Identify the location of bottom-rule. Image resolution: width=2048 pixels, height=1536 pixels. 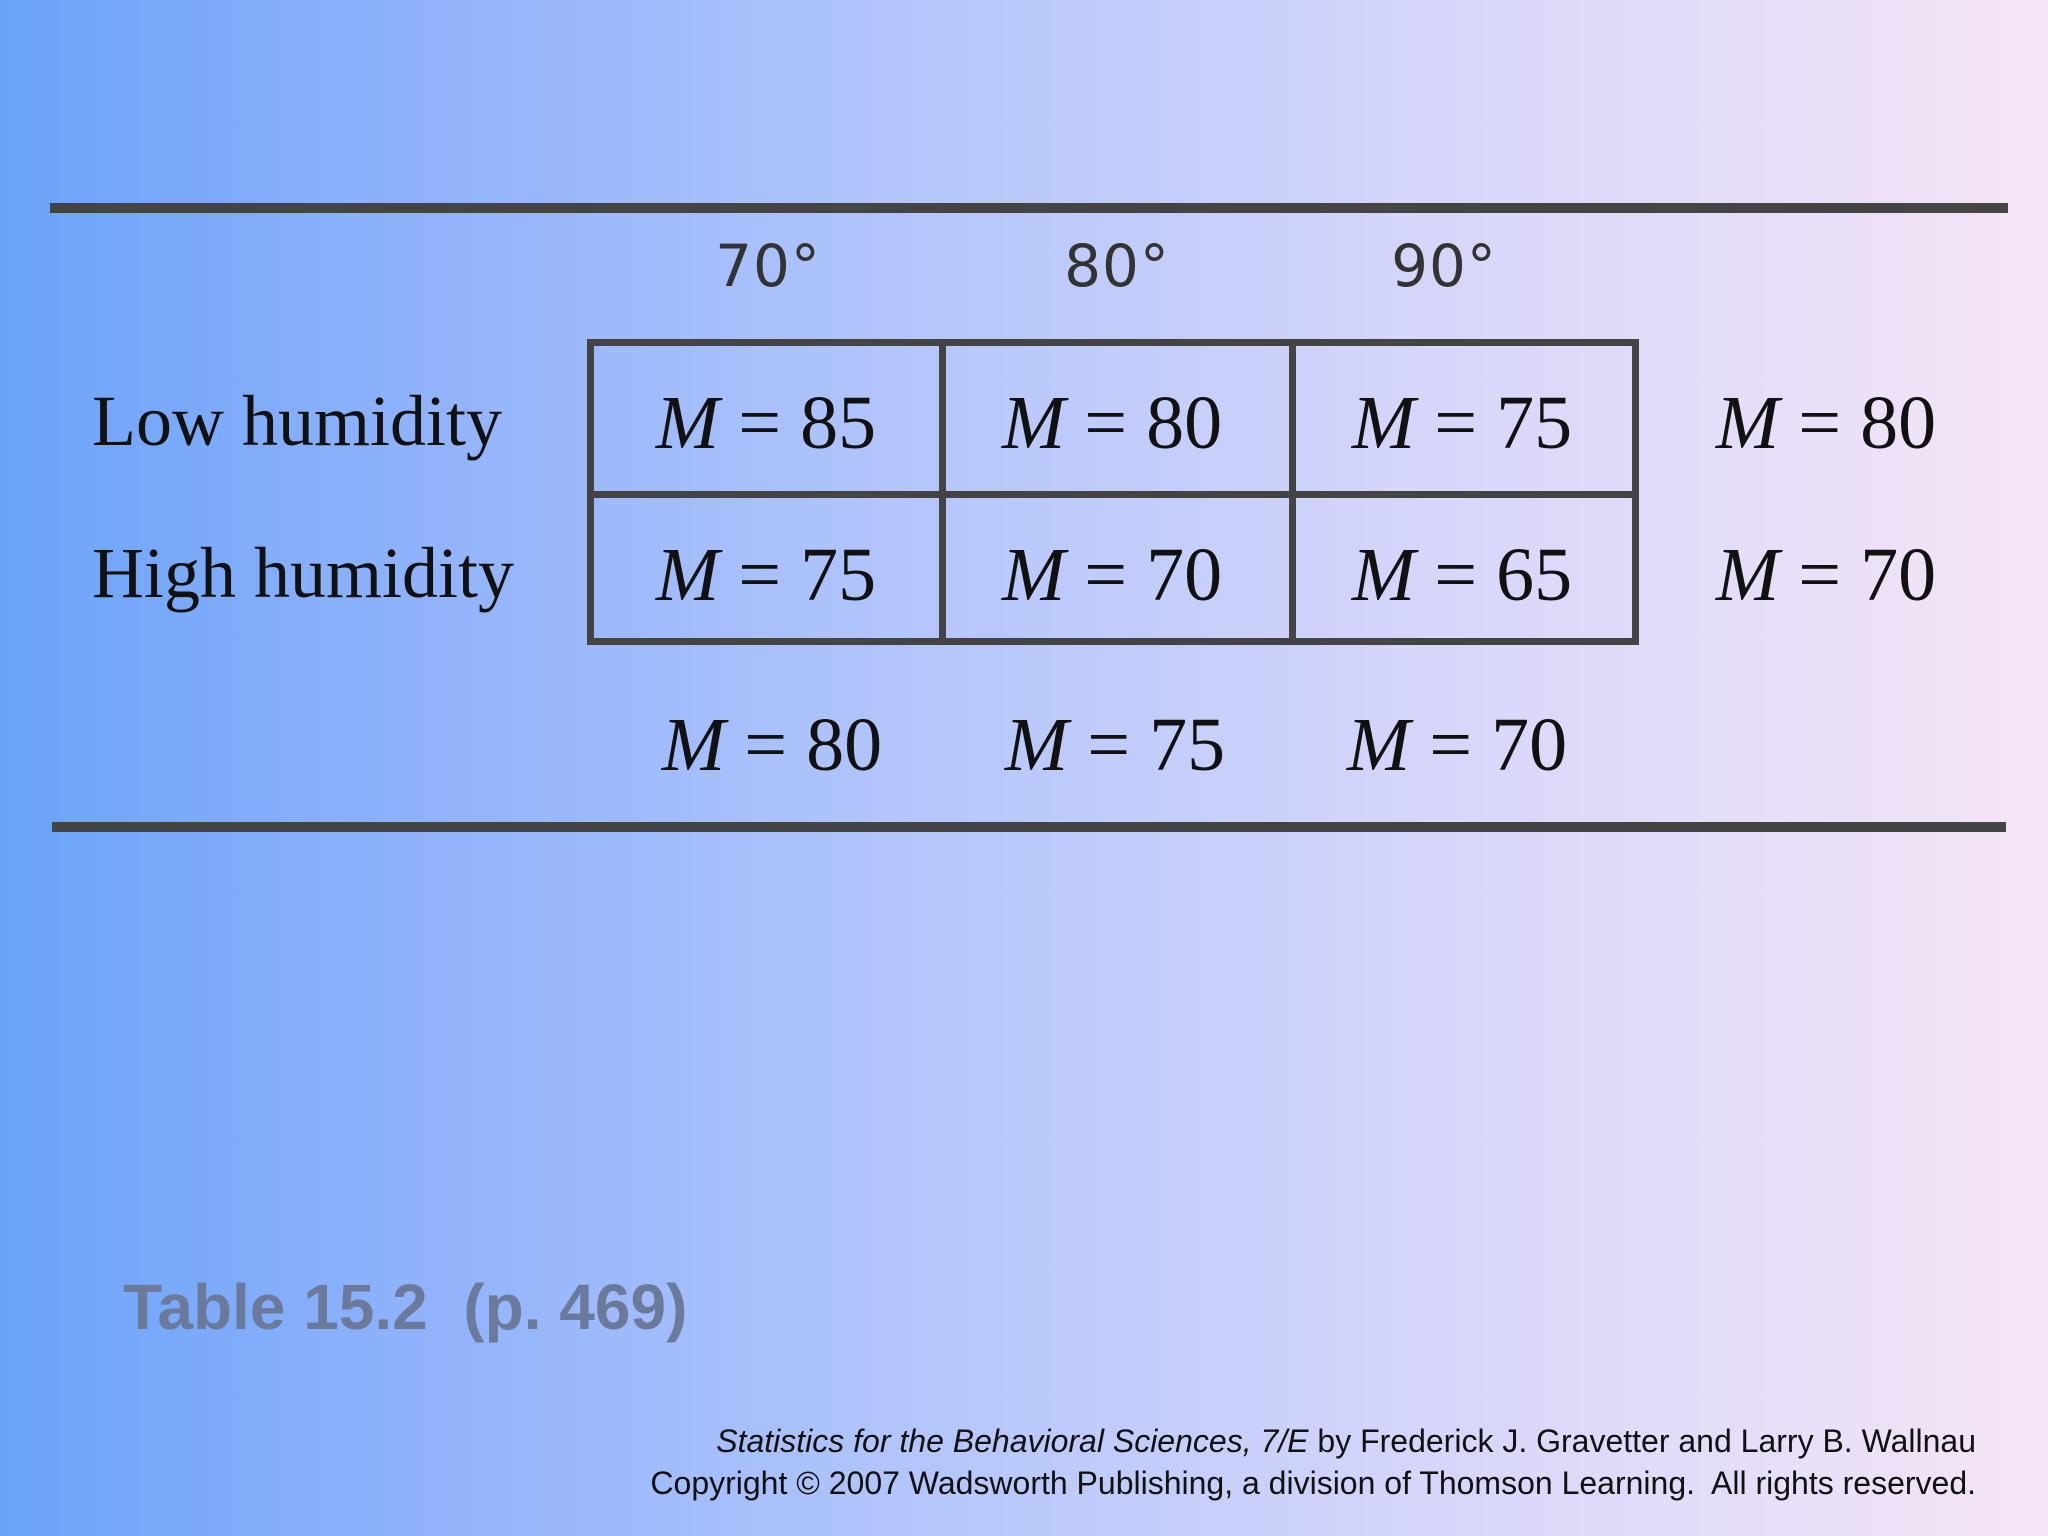
(1029, 827).